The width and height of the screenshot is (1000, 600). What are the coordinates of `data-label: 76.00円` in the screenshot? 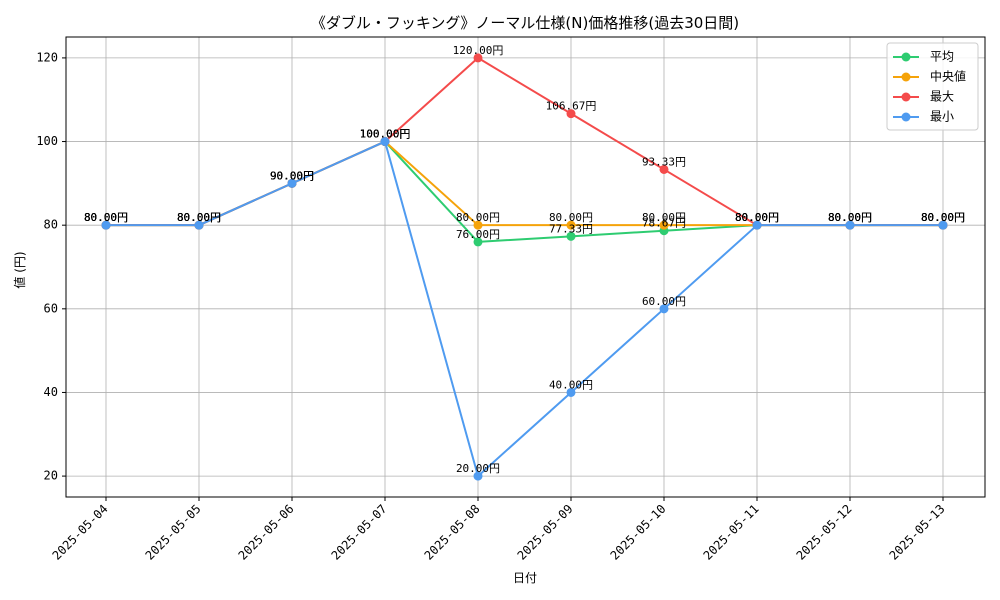 It's located at (478, 234).